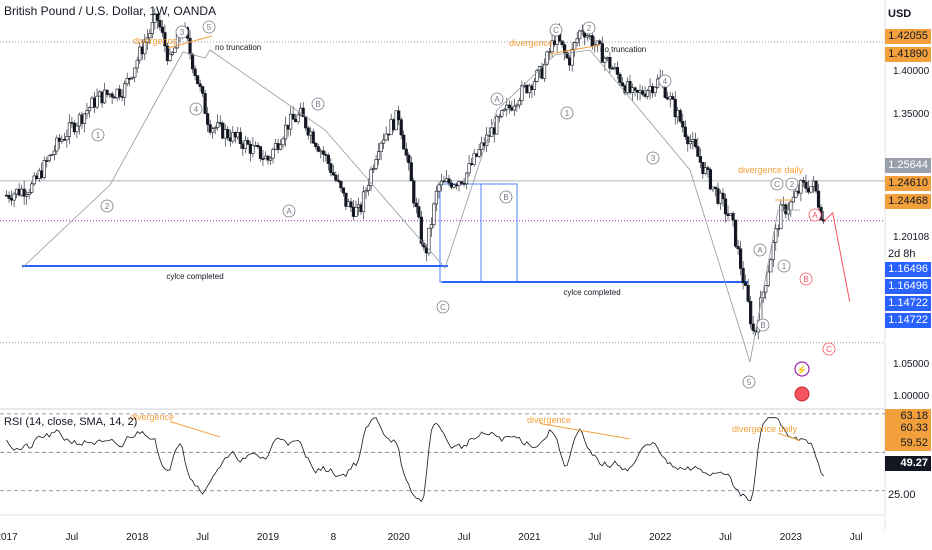  Describe the element at coordinates (900, 14) in the screenshot. I see `currency-label: USD` at that location.